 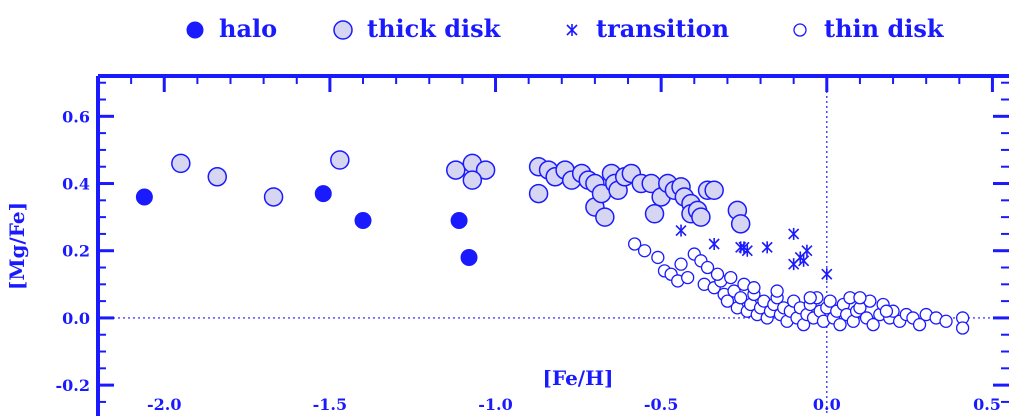 What do you see at coordinates (495, 404) in the screenshot?
I see `x-tick-label: -1.0` at bounding box center [495, 404].